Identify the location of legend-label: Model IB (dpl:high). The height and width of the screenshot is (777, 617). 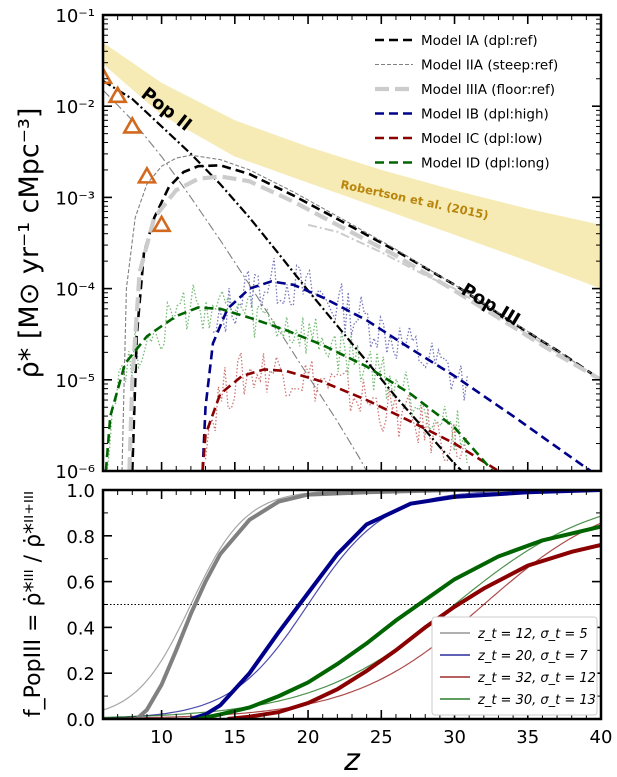
(485, 115).